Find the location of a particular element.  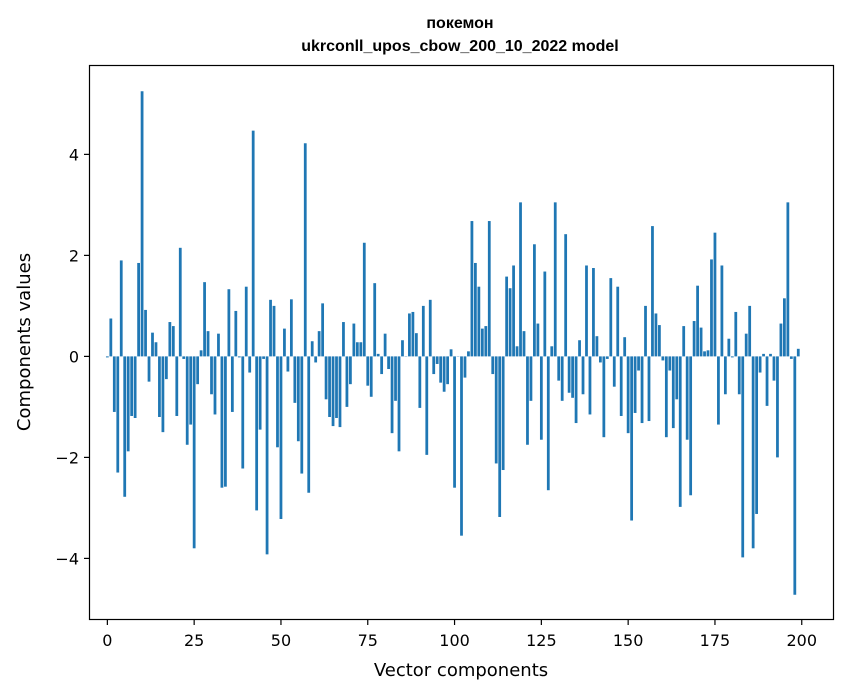

x-axis: 0 25 50 75 100 125 150 175 200 is located at coordinates (459, 634).